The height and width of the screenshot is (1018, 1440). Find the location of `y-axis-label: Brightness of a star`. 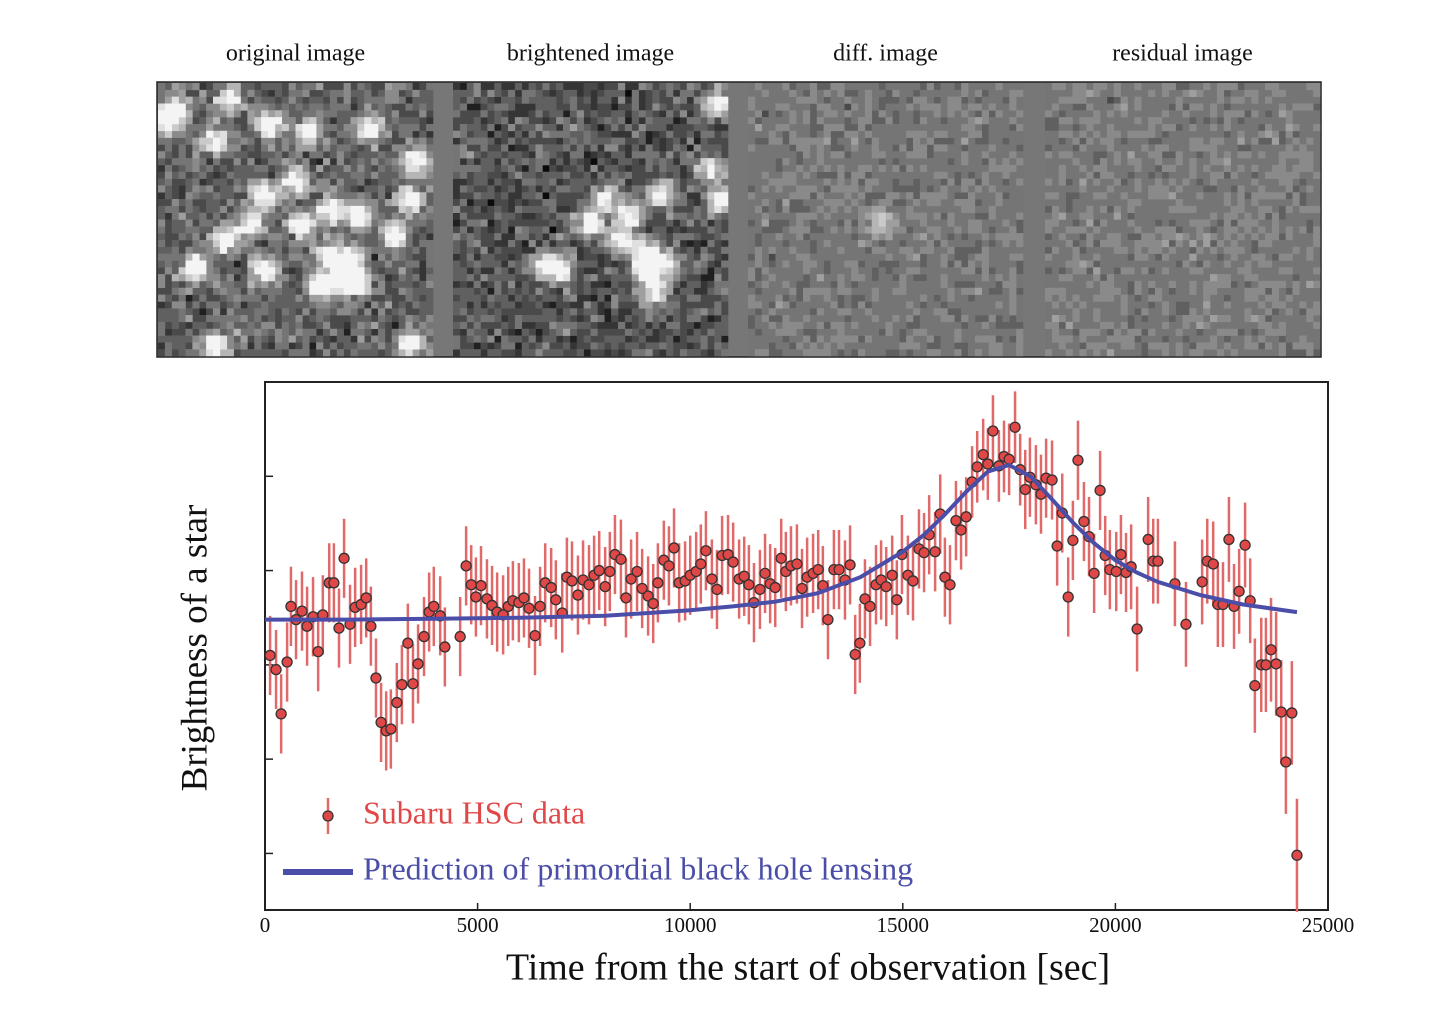

y-axis-label: Brightness of a star is located at coordinates (194, 648).